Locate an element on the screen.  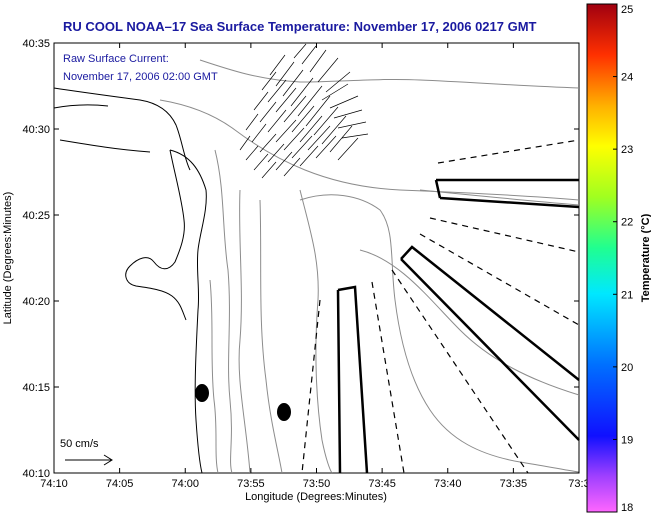
x-tick-label: 73:55 is located at coordinates (251, 484).